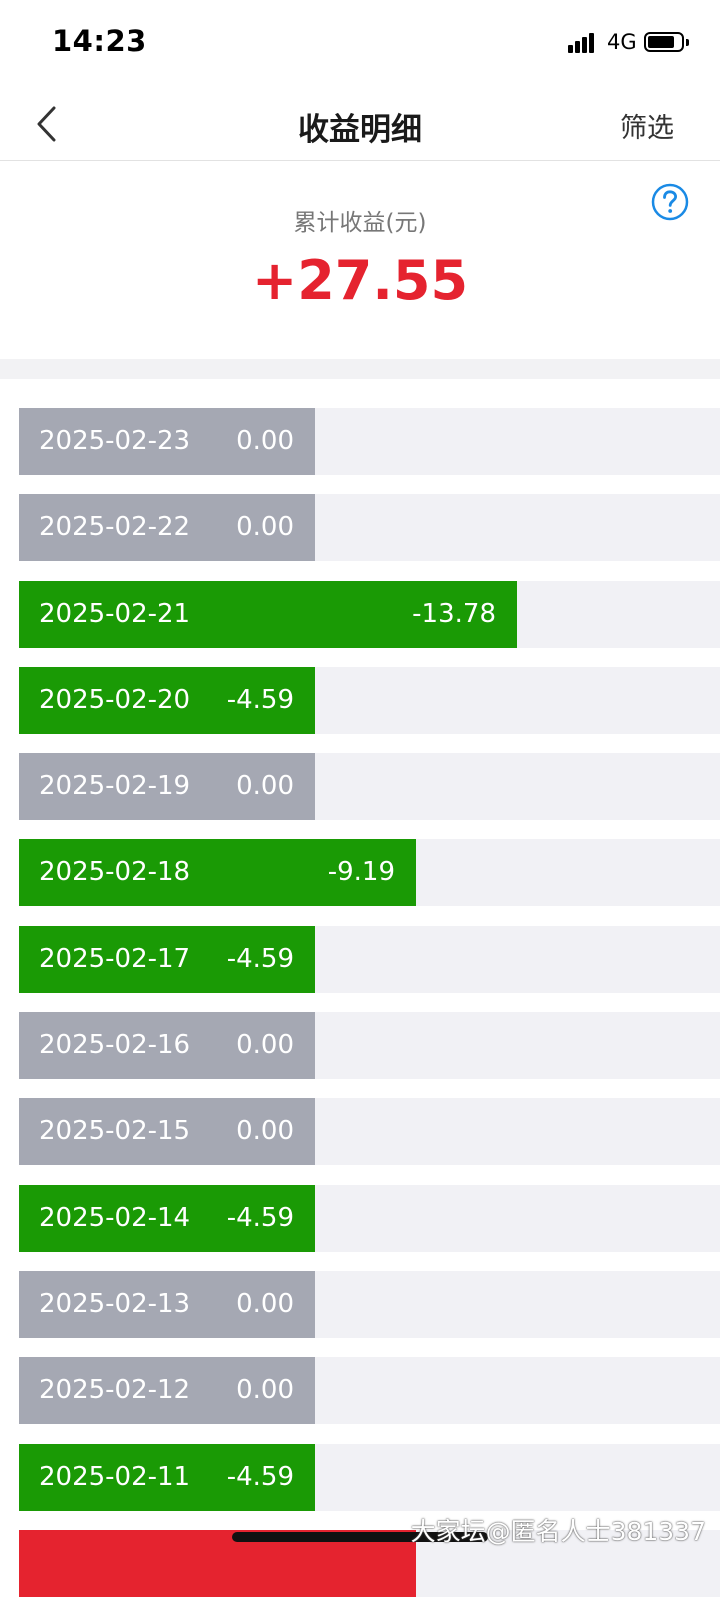  What do you see at coordinates (369, 787) in the screenshot?
I see `income-row: 2025-02-19 0.00` at bounding box center [369, 787].